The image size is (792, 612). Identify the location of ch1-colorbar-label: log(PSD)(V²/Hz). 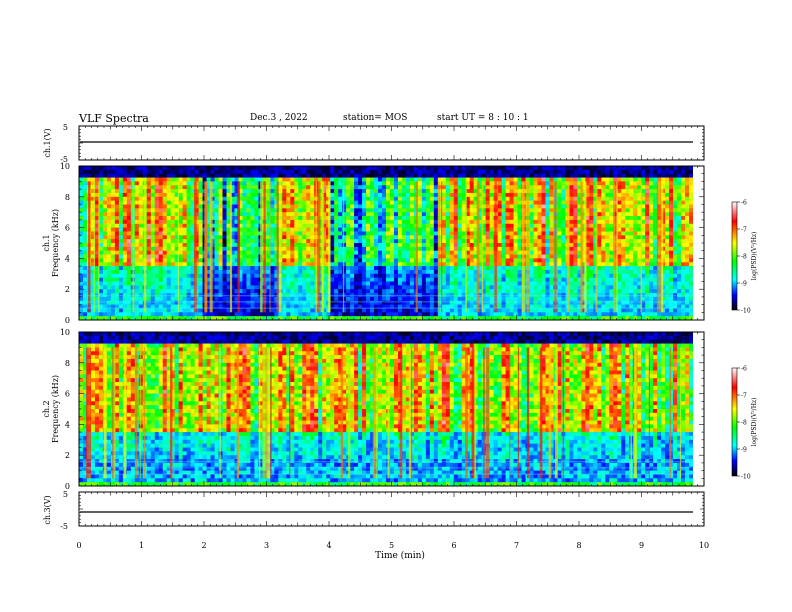
(754, 256).